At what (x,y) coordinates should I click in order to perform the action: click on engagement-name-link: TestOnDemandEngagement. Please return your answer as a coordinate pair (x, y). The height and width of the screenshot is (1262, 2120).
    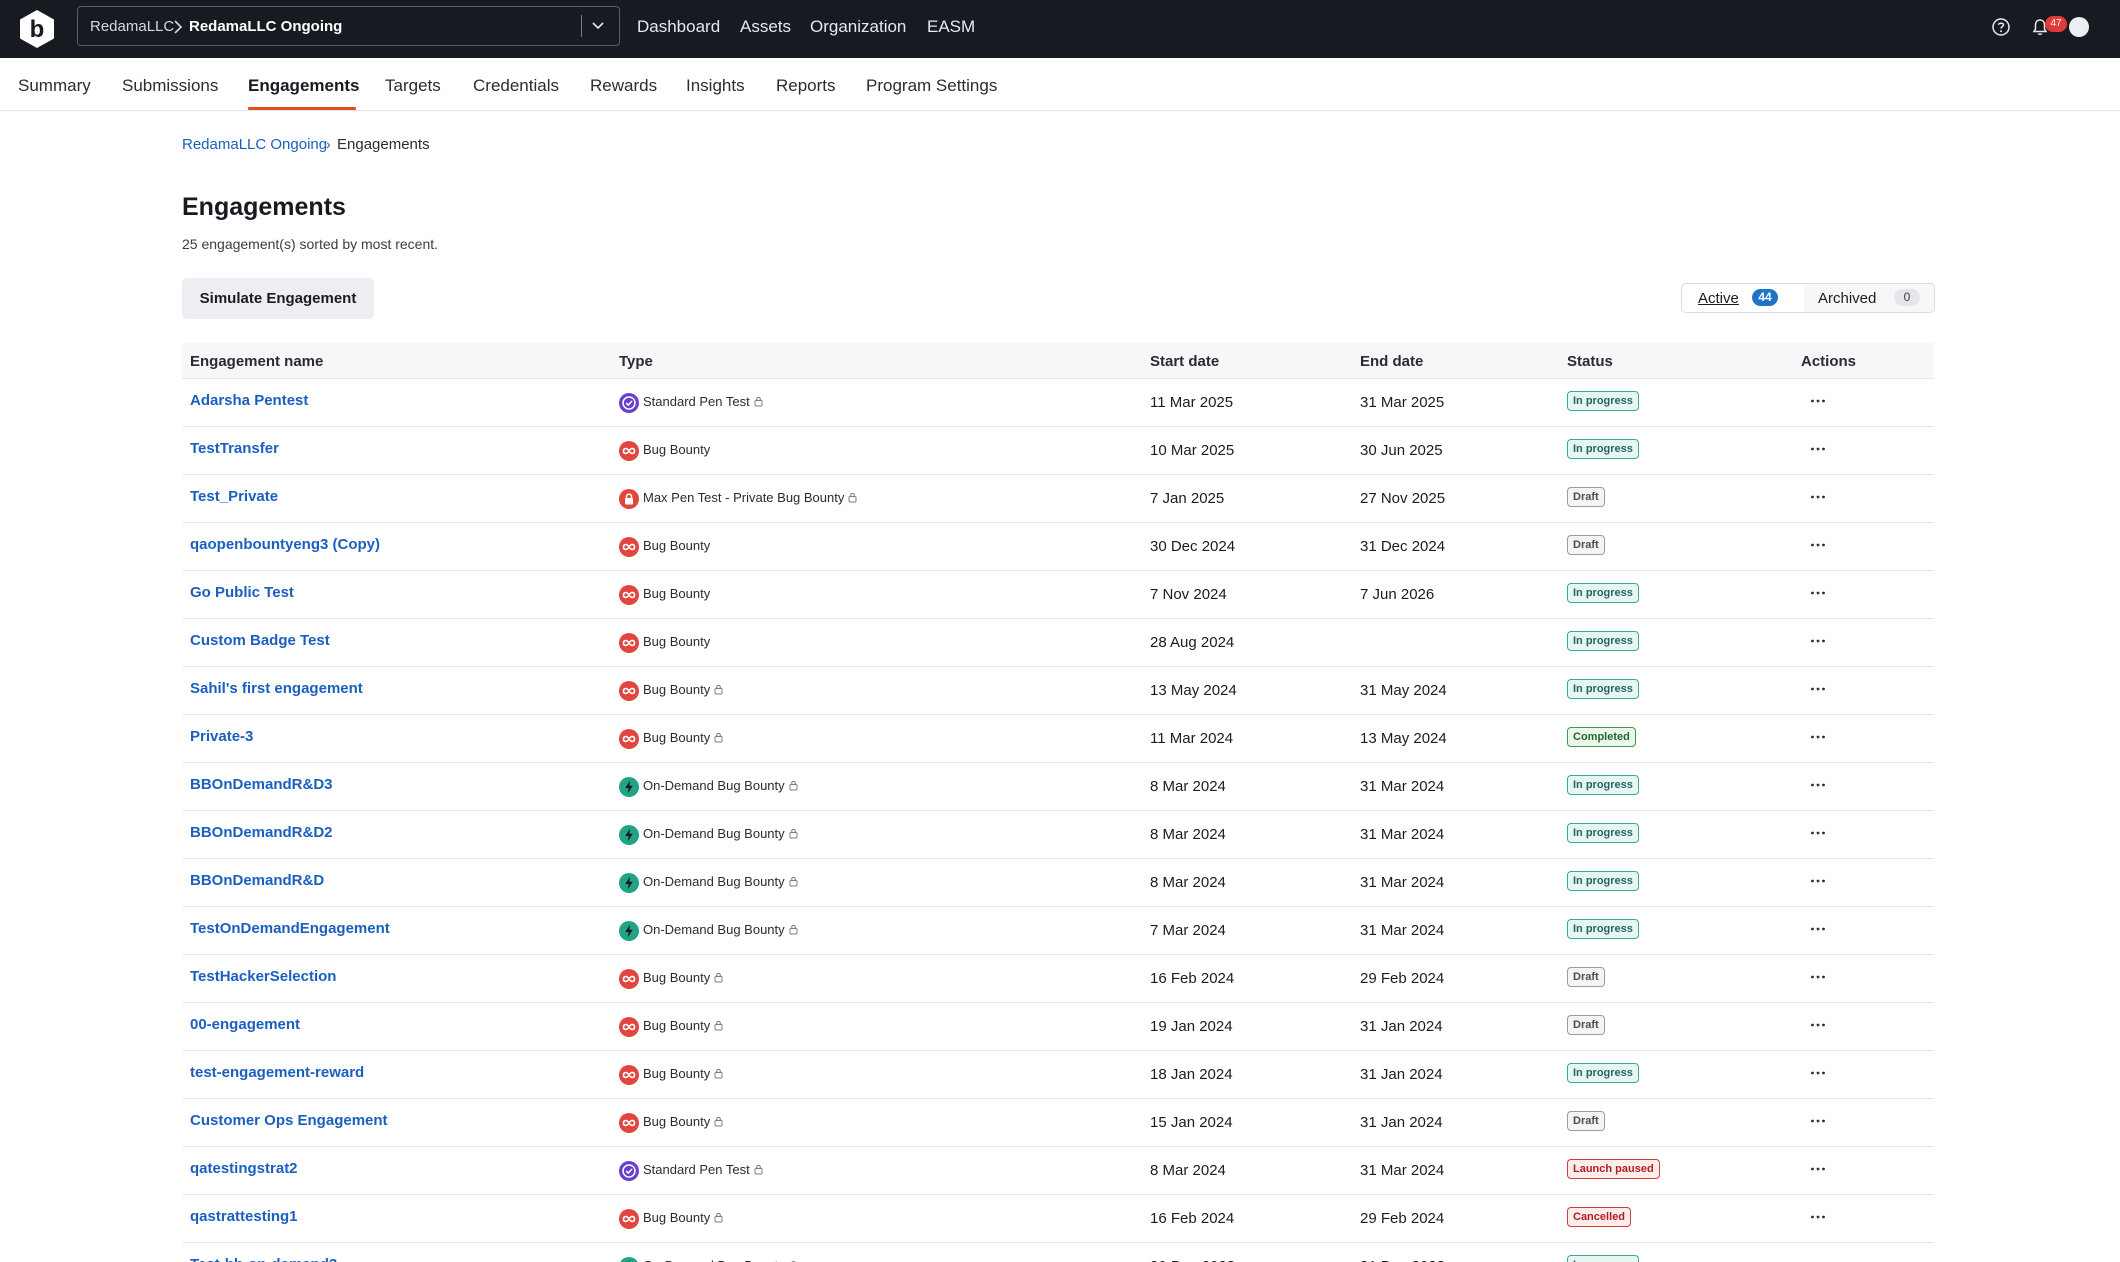
    Looking at the image, I should click on (290, 928).